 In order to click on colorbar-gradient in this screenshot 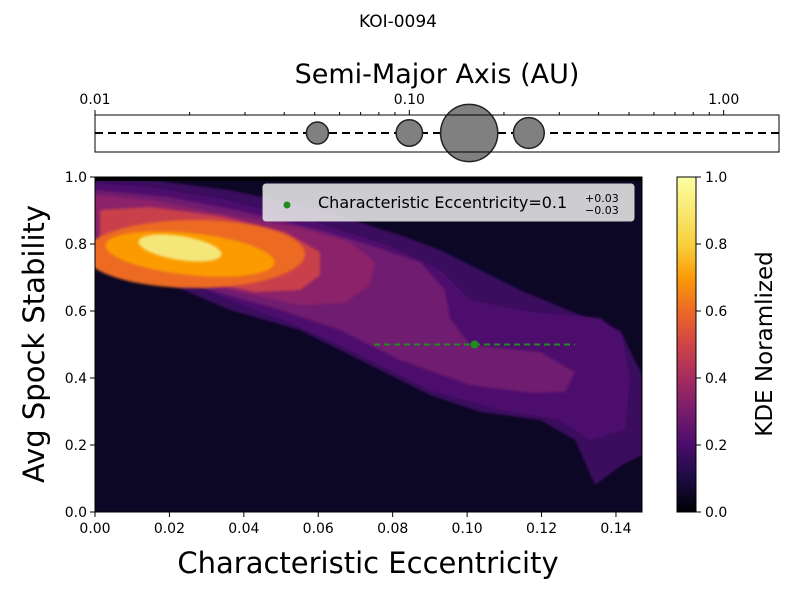, I will do `click(686, 344)`.